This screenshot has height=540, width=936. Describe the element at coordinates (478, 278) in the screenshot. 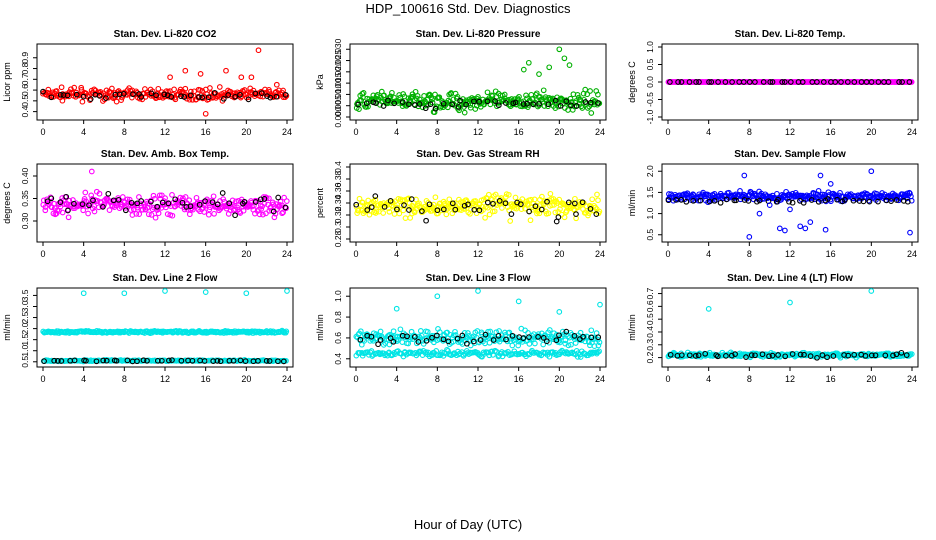

I see `panel-title: Stan. Dev. Line 3 Flow` at that location.